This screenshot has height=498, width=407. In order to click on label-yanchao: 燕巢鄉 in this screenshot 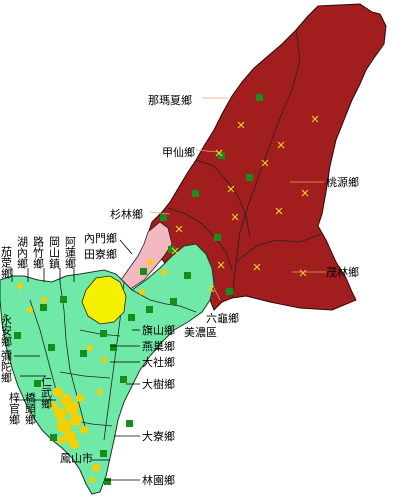, I will do `click(158, 346)`.